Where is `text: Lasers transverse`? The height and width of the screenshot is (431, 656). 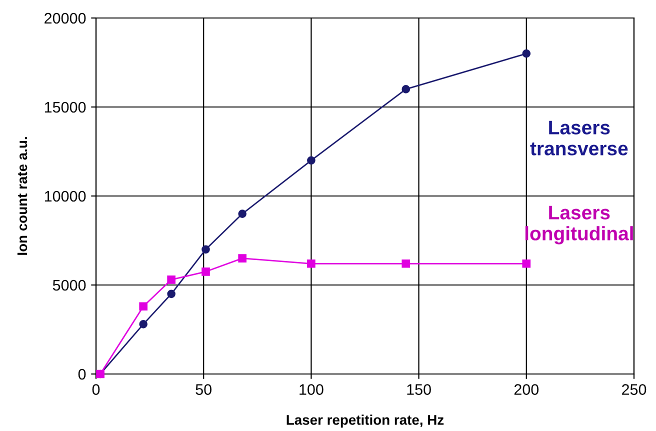 text: Lasers transverse is located at coordinates (579, 138).